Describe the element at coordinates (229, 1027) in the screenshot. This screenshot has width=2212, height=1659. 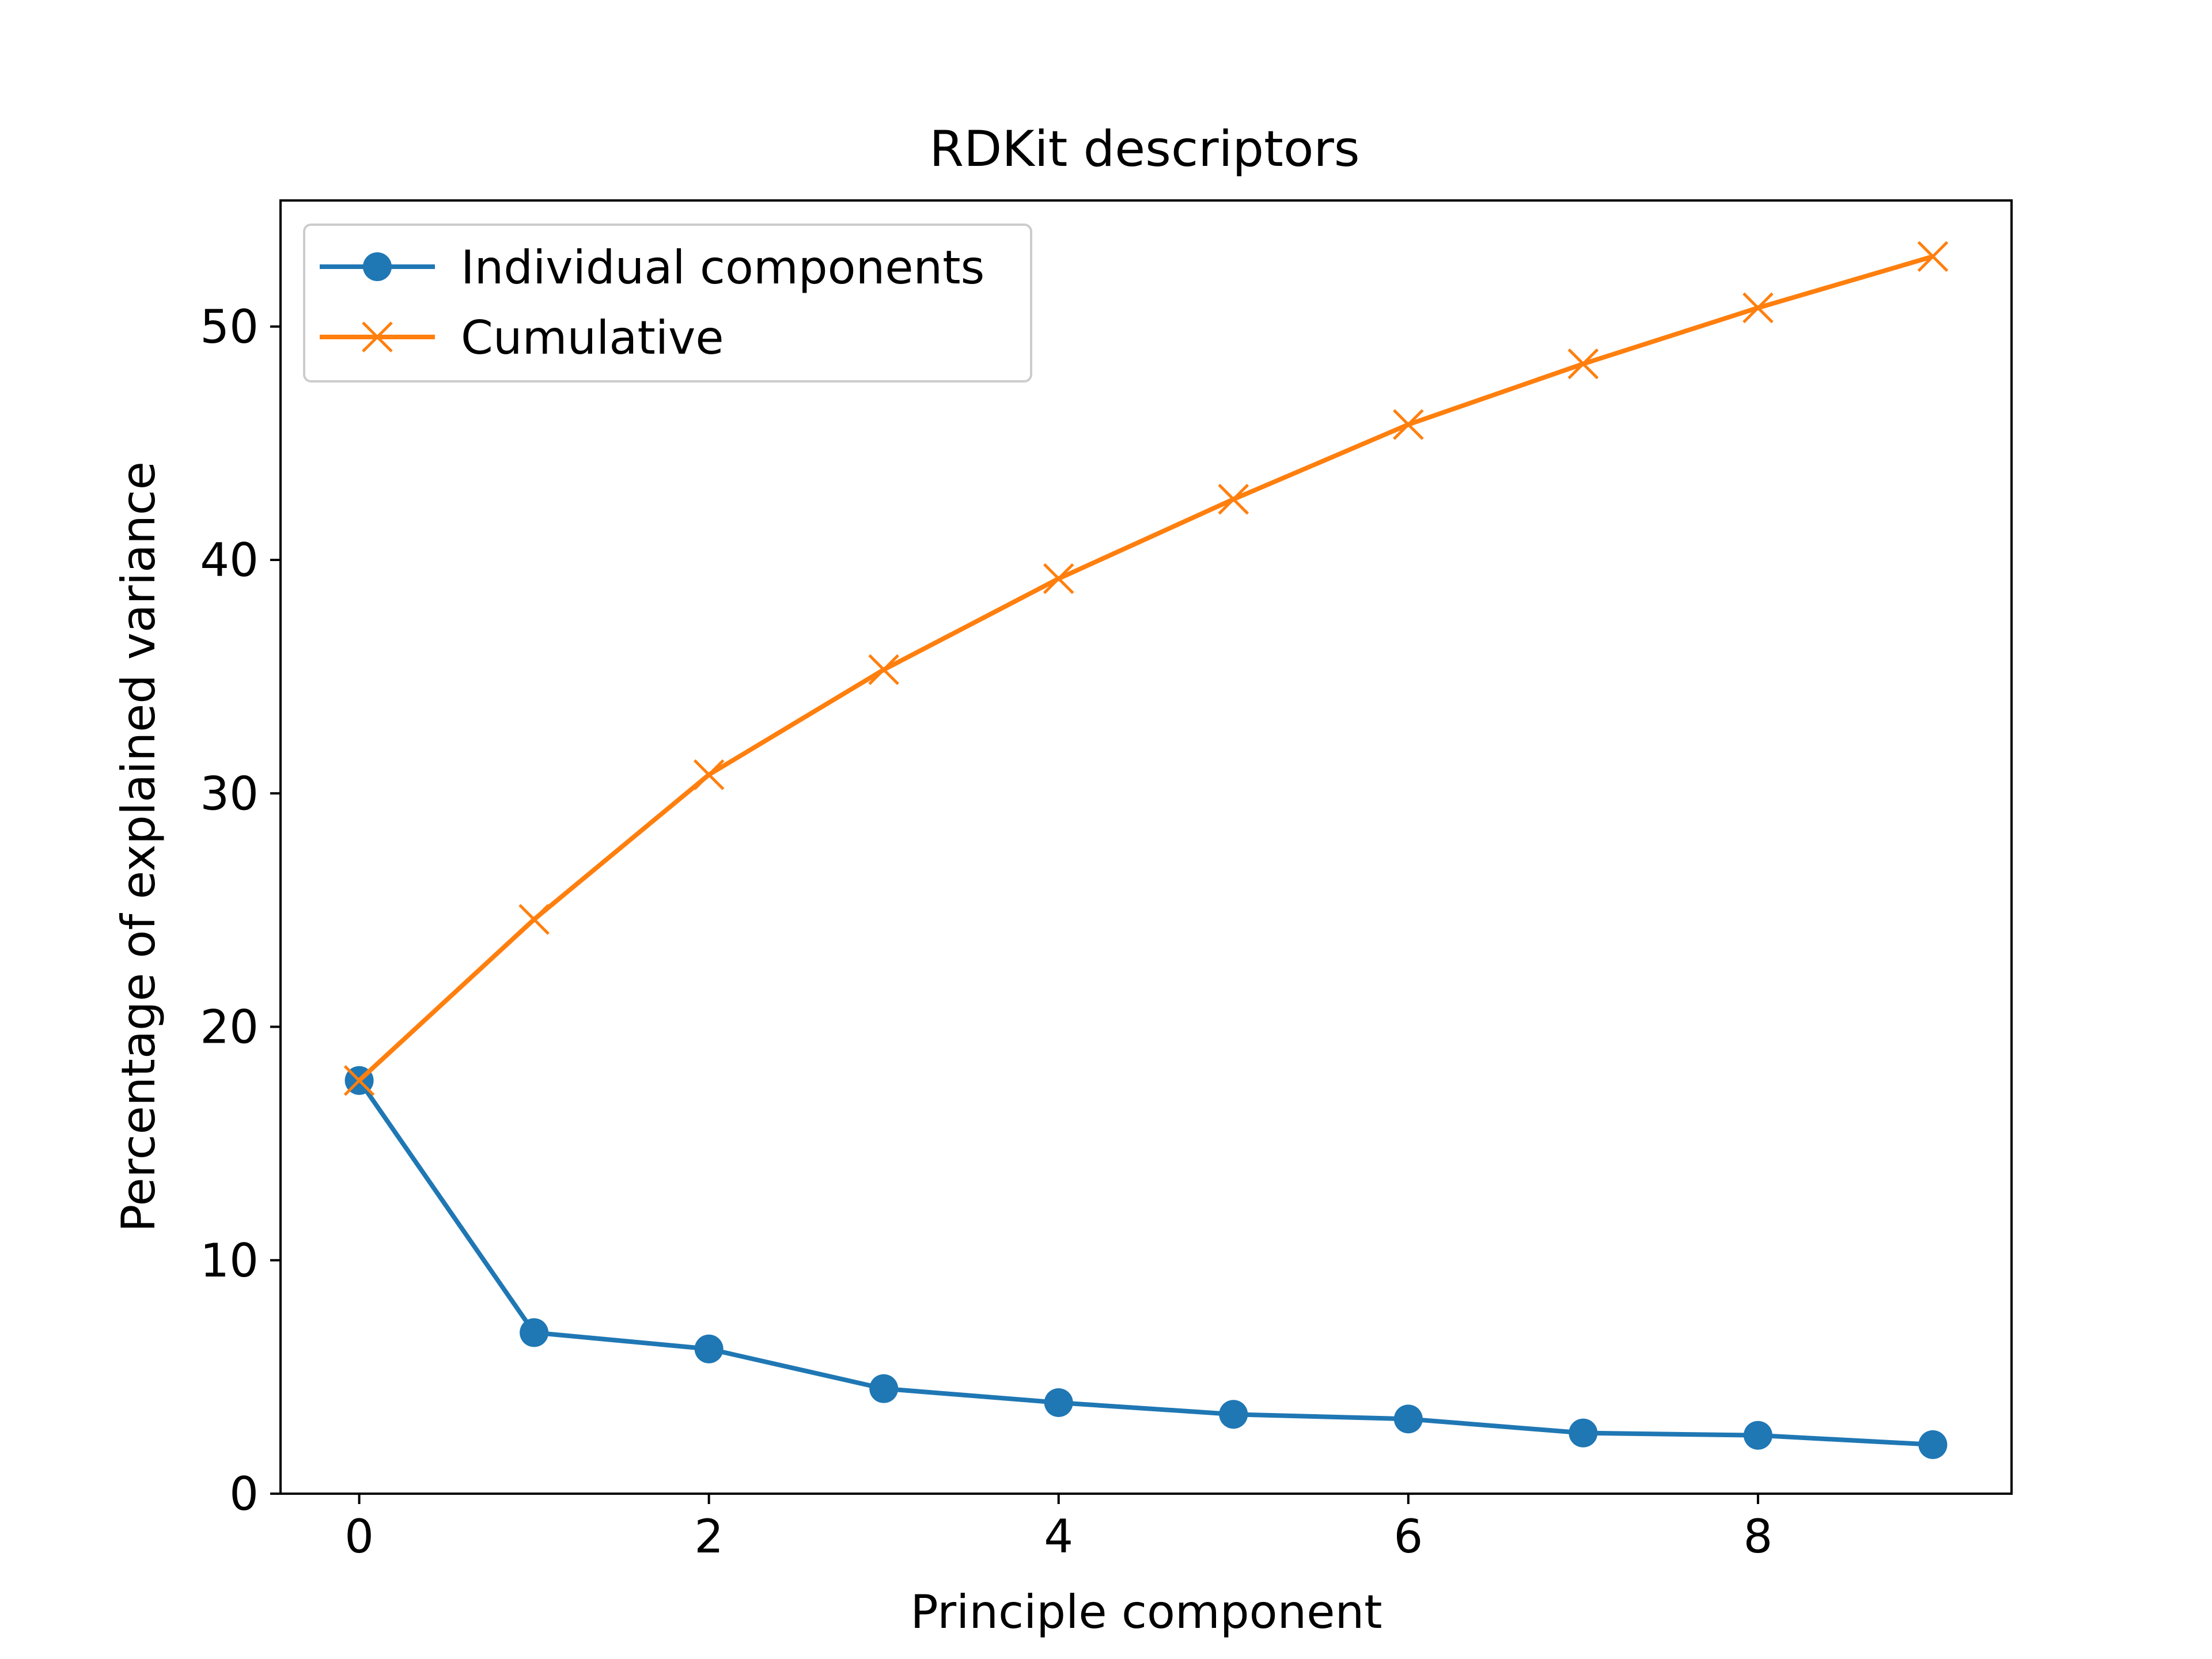
I see `y-tick-label: 20` at that location.